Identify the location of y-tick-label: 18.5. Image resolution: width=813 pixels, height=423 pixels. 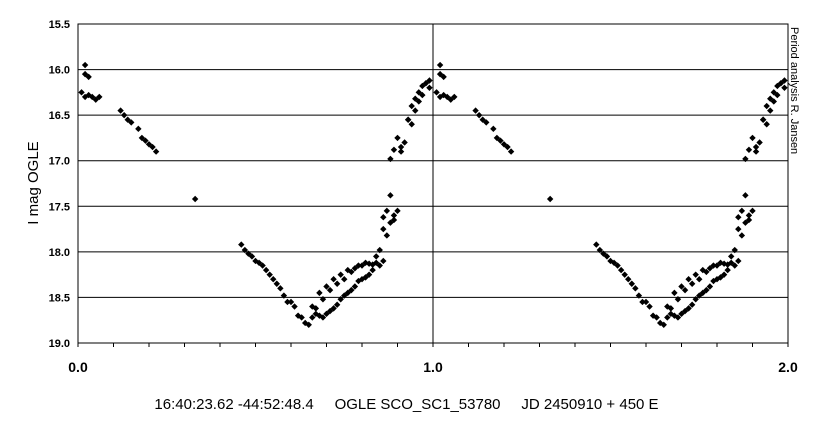
(59, 298).